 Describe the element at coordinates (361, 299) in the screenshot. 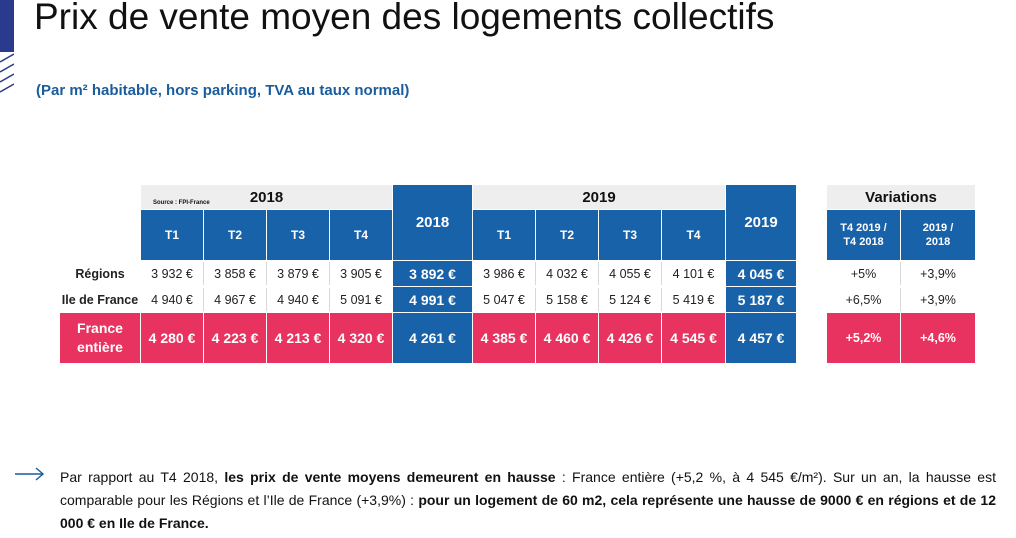

I see `idf-2018-t4: 5 091 €` at that location.